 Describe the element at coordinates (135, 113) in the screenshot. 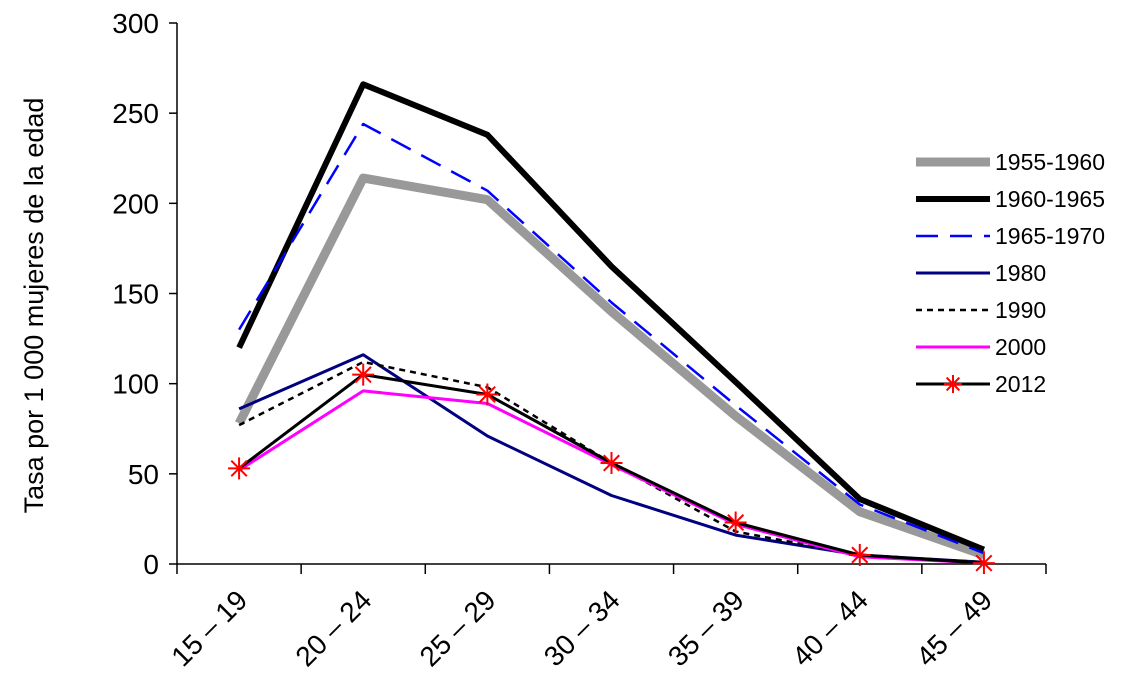

I see `y-tick-label: 250` at that location.